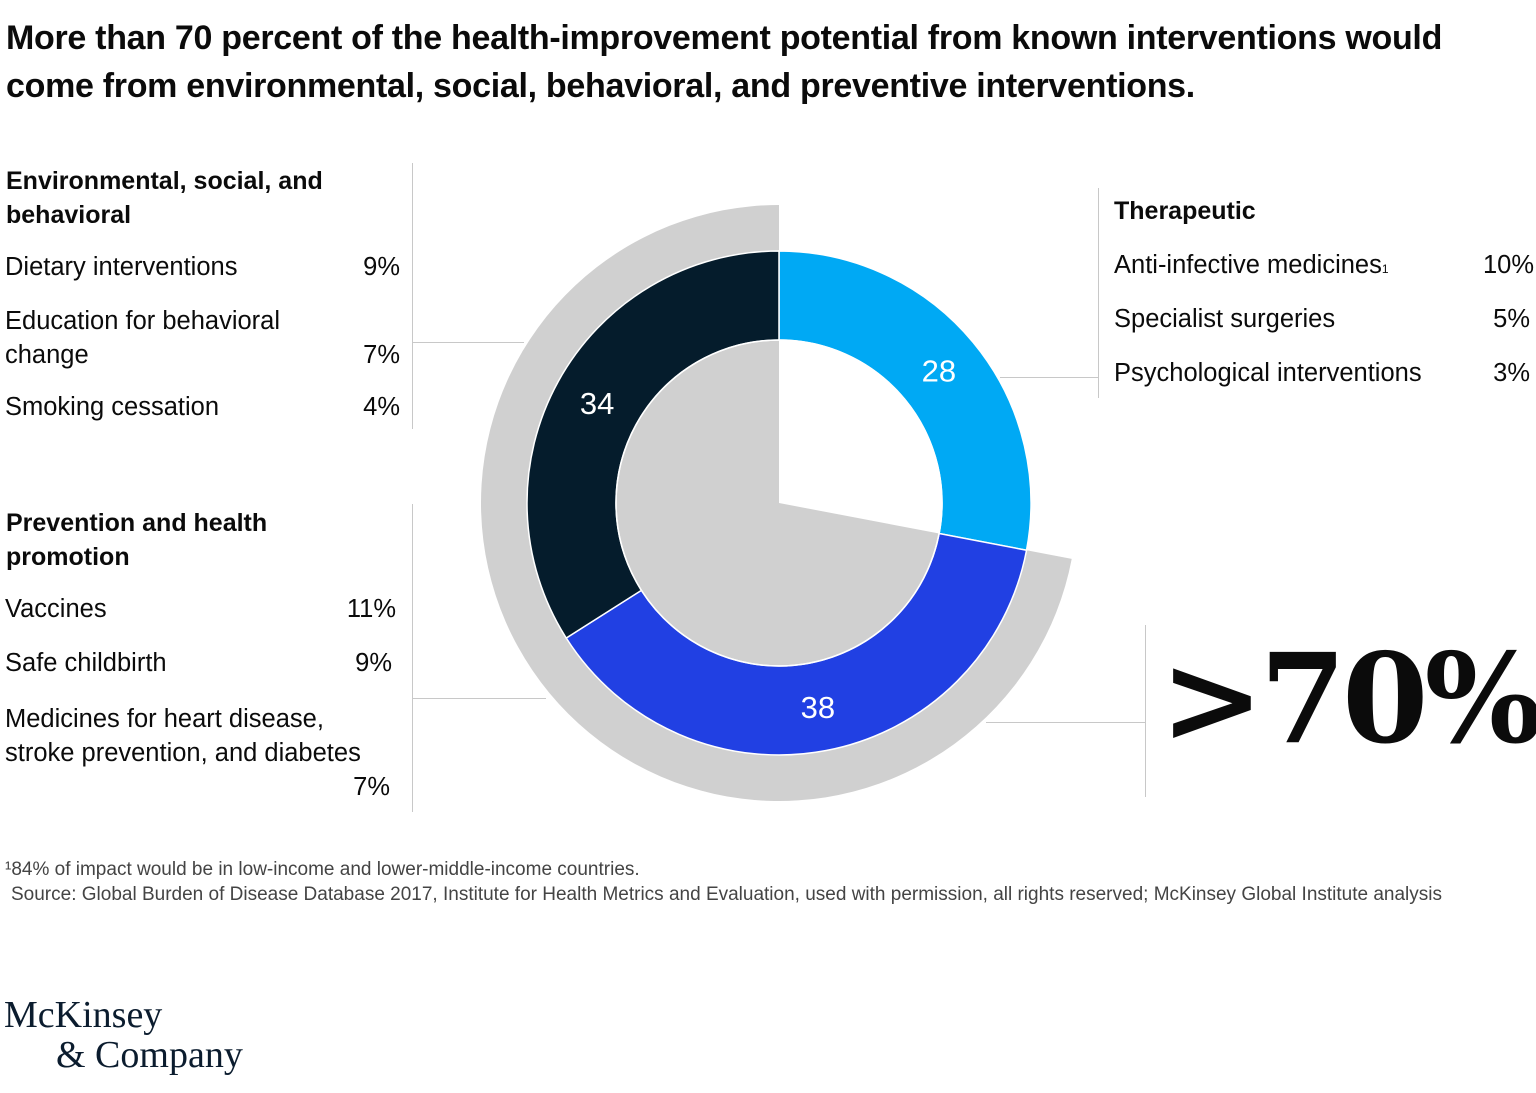 The height and width of the screenshot is (1093, 1536). Describe the element at coordinates (112, 407) in the screenshot. I see `row-label-smoking: Smoking cessation` at that location.